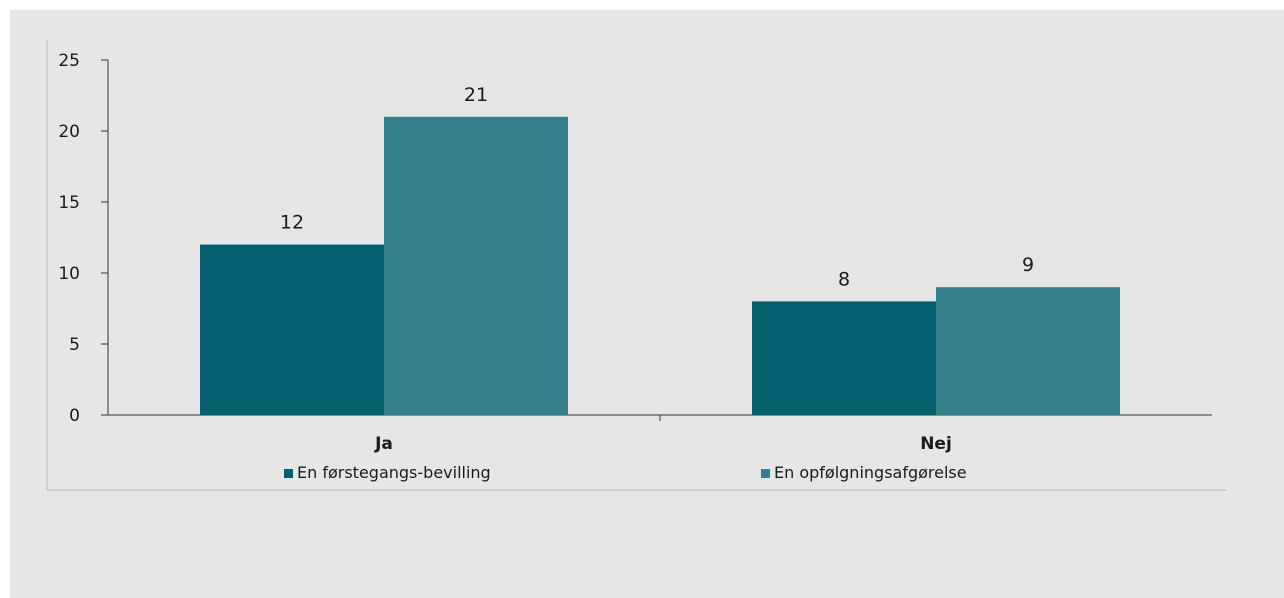 This screenshot has width=1284, height=598. Describe the element at coordinates (69, 203) in the screenshot. I see `y-tick-label: 15` at that location.